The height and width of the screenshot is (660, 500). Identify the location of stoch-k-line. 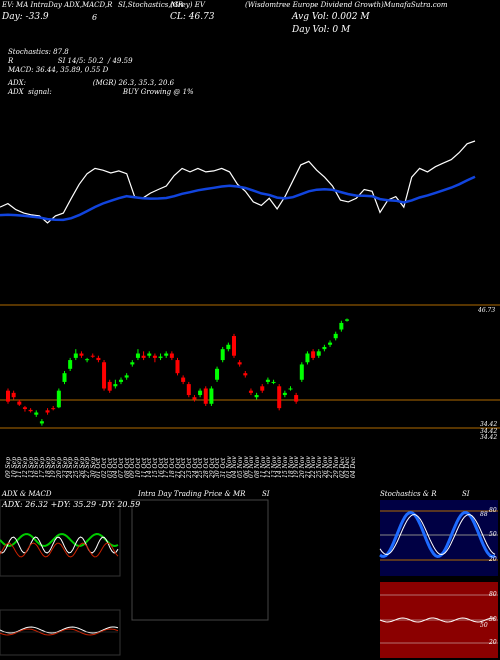
(437, 534).